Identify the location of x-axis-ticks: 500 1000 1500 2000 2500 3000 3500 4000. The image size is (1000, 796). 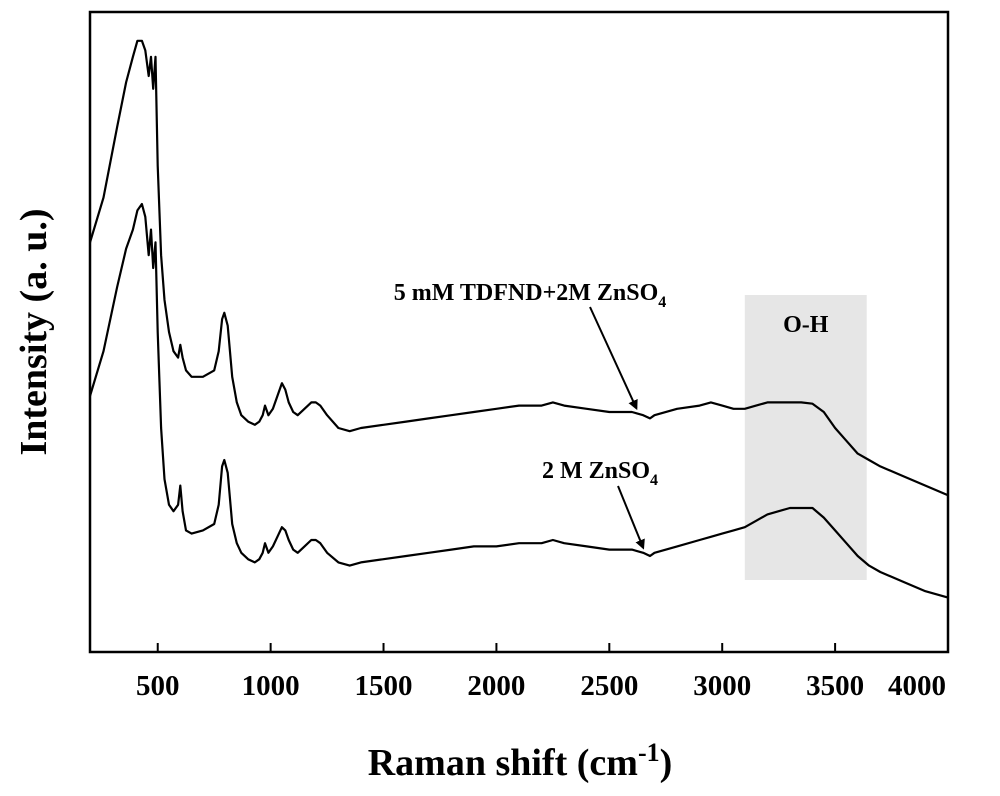
(542, 672).